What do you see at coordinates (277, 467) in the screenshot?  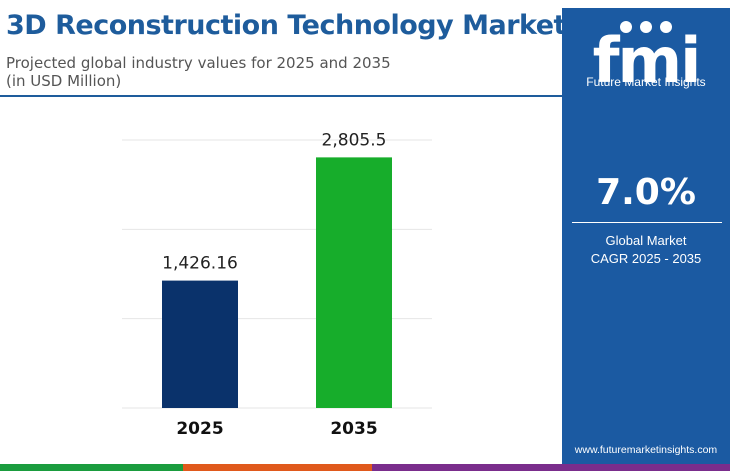 I see `bottom-bar-orange-segment` at bounding box center [277, 467].